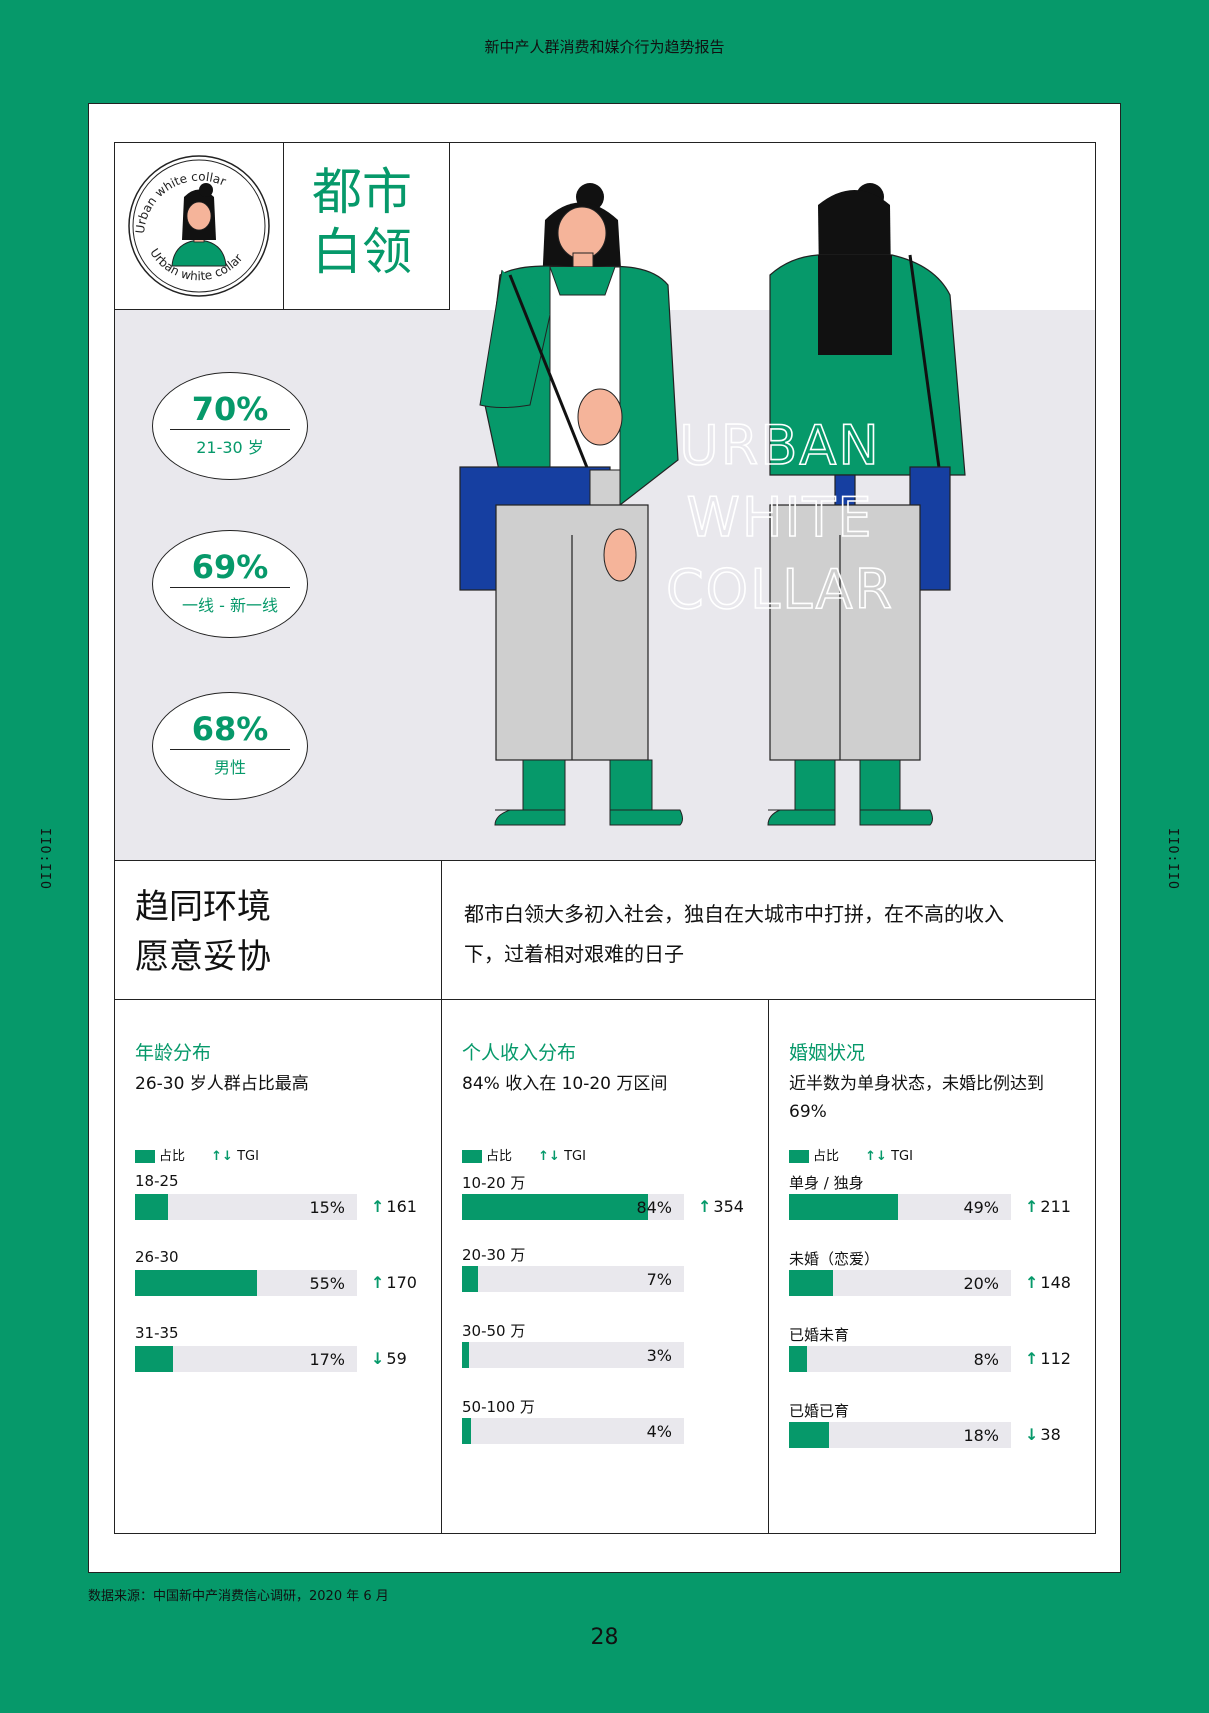  I want to click on bar-row: 20-30 万 7%, so click(607, 1268).